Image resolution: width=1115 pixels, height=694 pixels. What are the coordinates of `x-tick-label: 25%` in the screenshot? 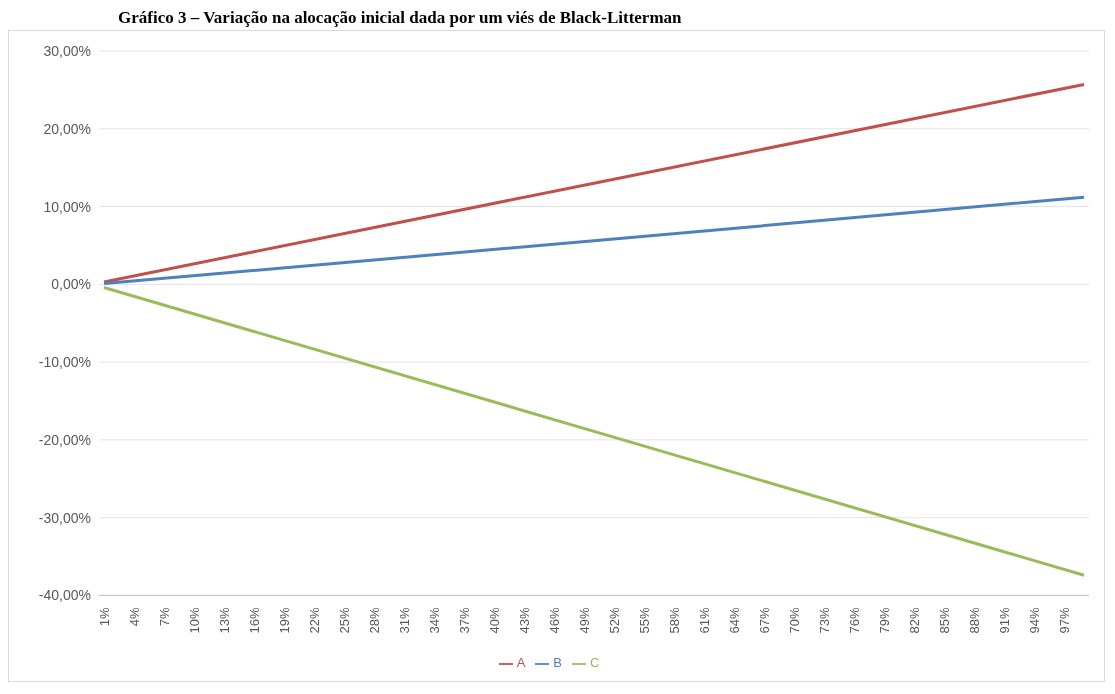 It's located at (344, 620).